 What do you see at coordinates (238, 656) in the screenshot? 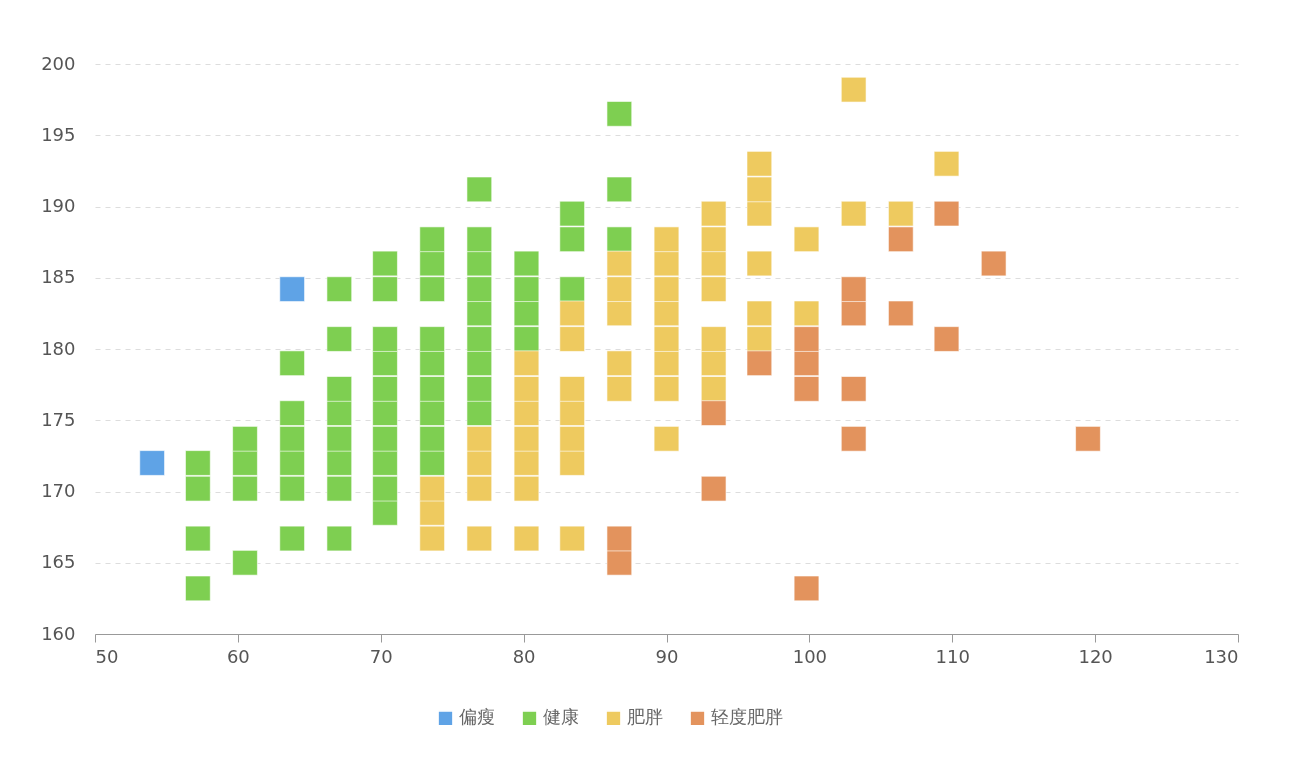
I see `x-tick-label: 60` at bounding box center [238, 656].